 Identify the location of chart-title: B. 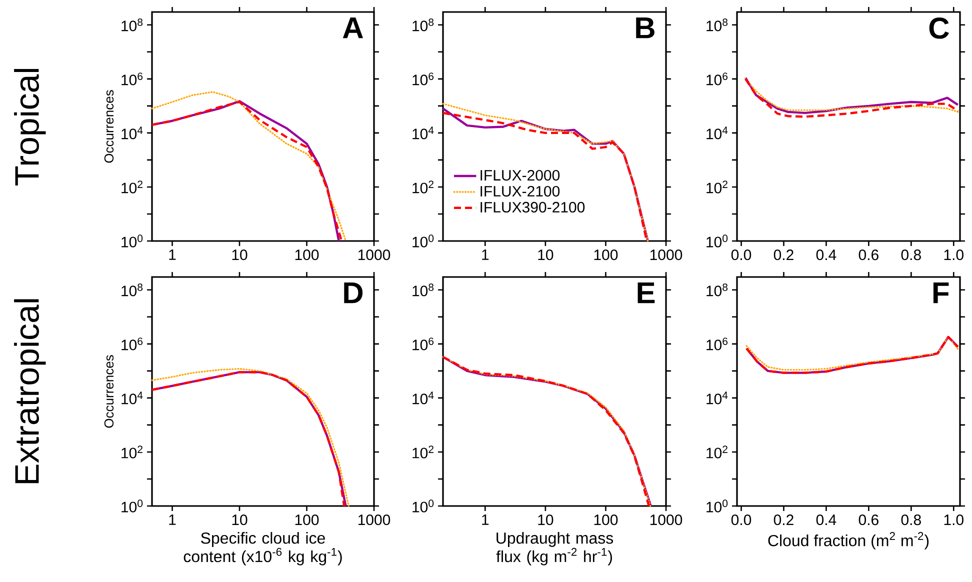
(645, 28).